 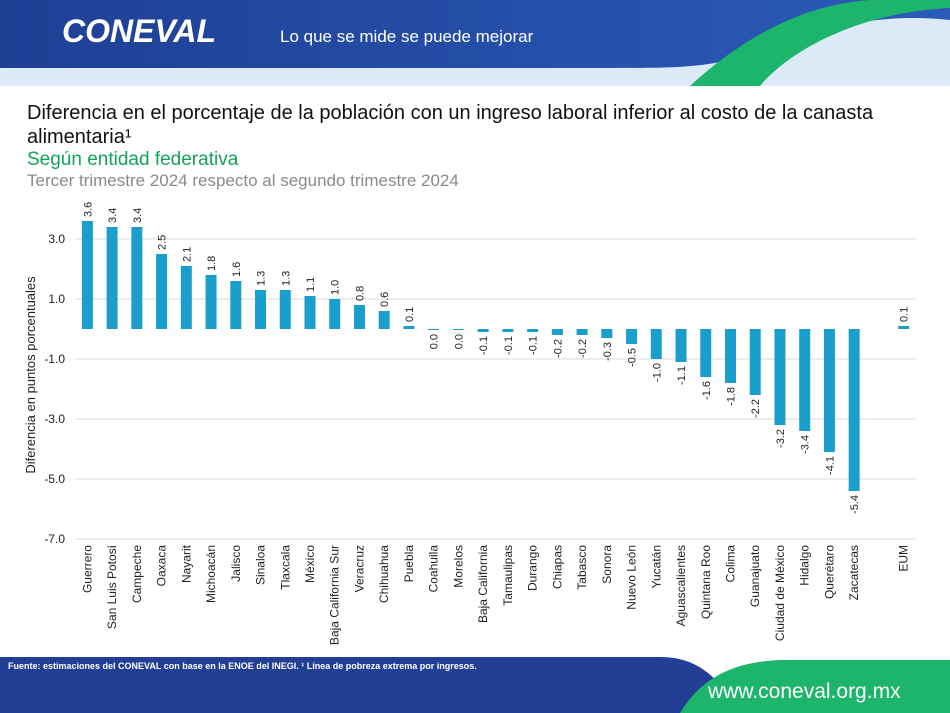 What do you see at coordinates (806, 444) in the screenshot?
I see `value-label: -3.4` at bounding box center [806, 444].